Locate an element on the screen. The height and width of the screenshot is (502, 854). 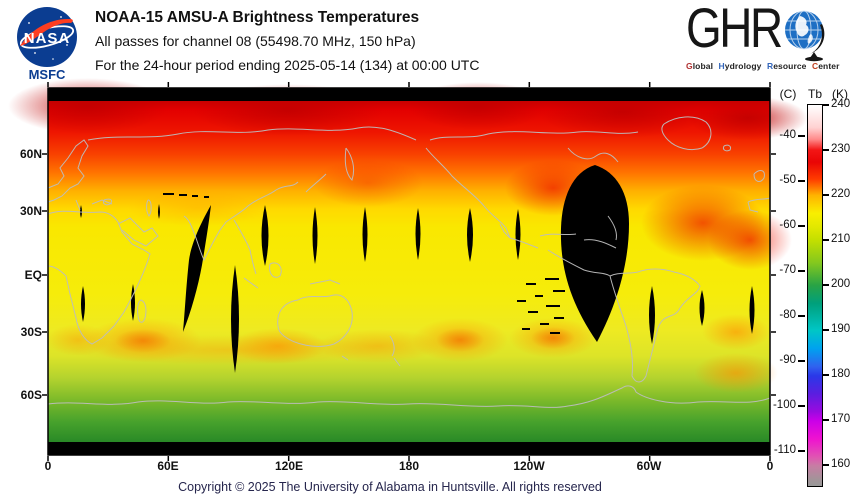
ghrc-word-rest: enter is located at coordinates (829, 66).